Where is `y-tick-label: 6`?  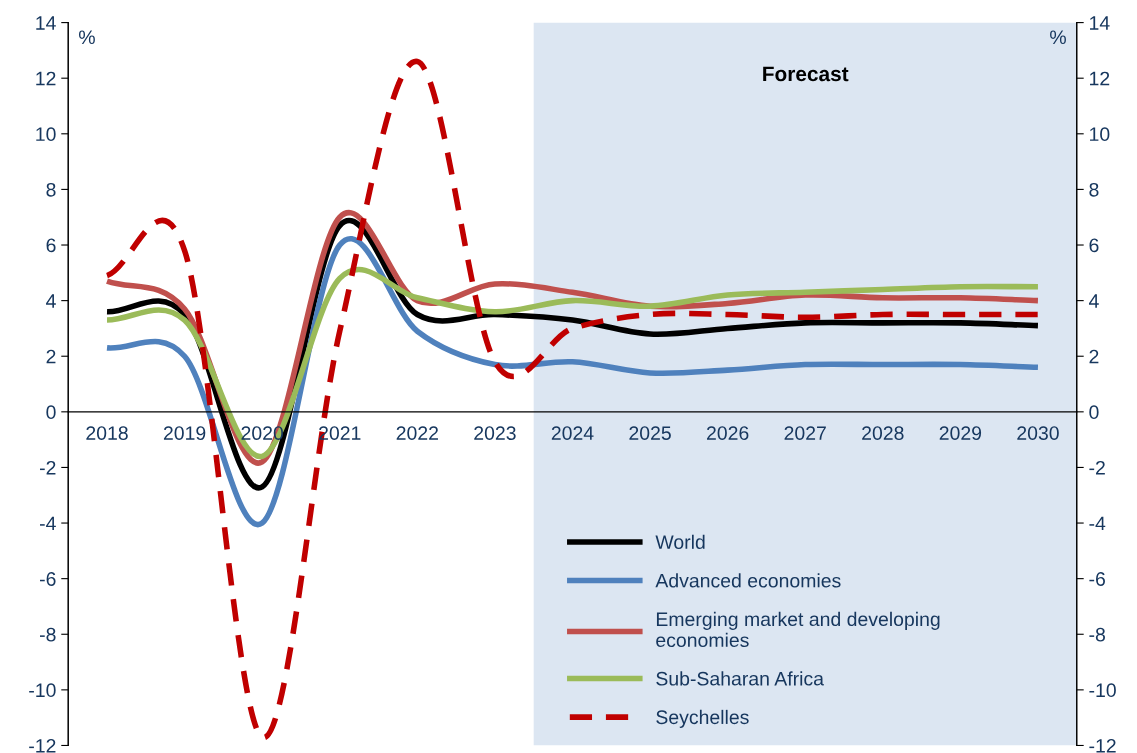
y-tick-label: 6 is located at coordinates (51, 245).